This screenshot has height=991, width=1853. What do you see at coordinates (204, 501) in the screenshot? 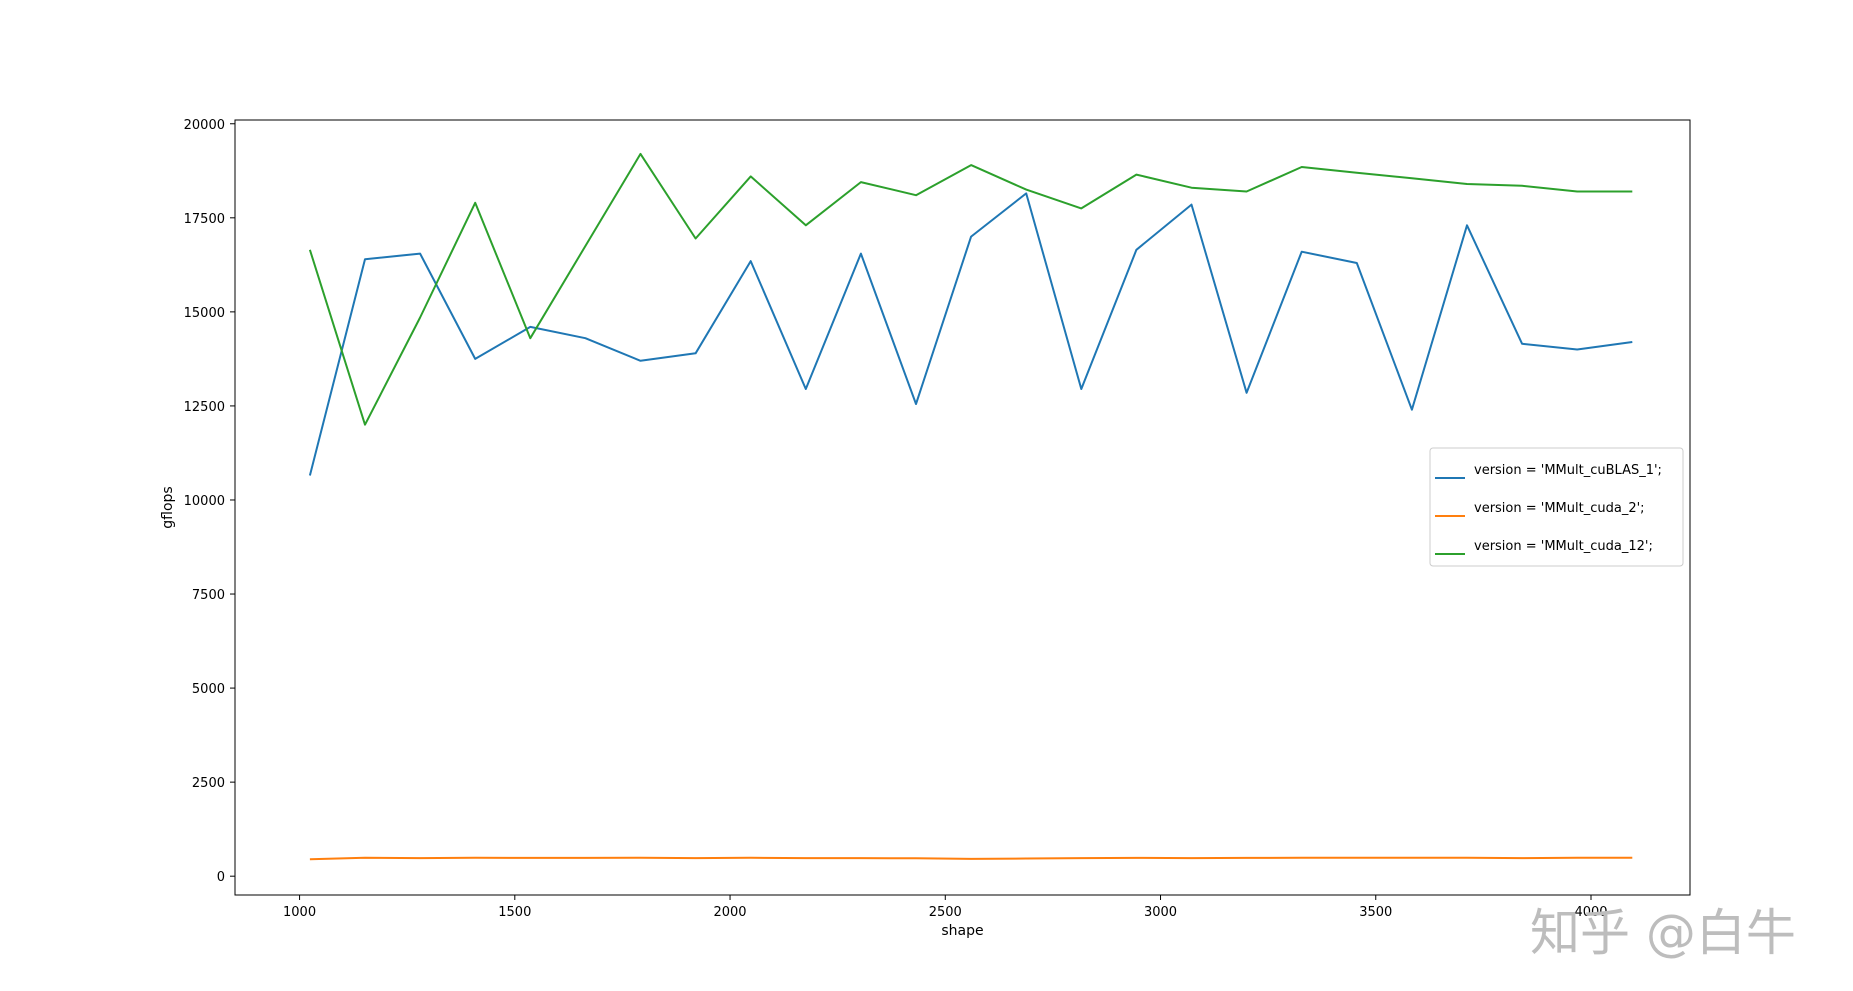
I see `y-tick-label: 10000` at bounding box center [204, 501].